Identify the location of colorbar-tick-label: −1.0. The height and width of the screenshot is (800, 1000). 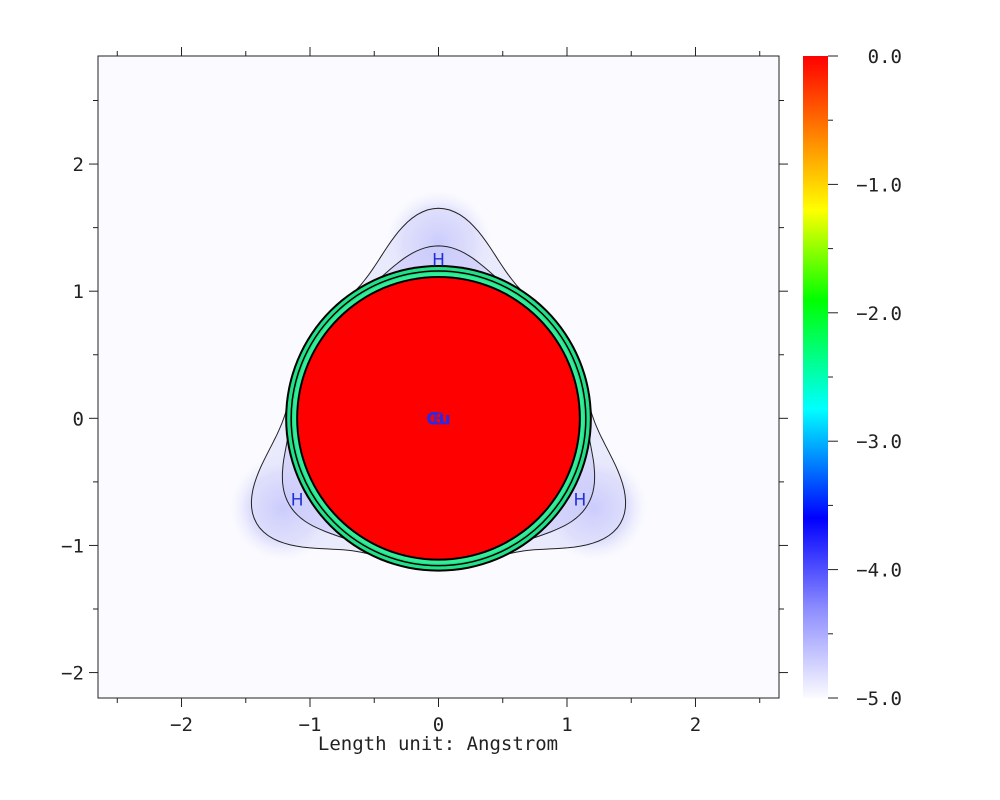
(879, 185).